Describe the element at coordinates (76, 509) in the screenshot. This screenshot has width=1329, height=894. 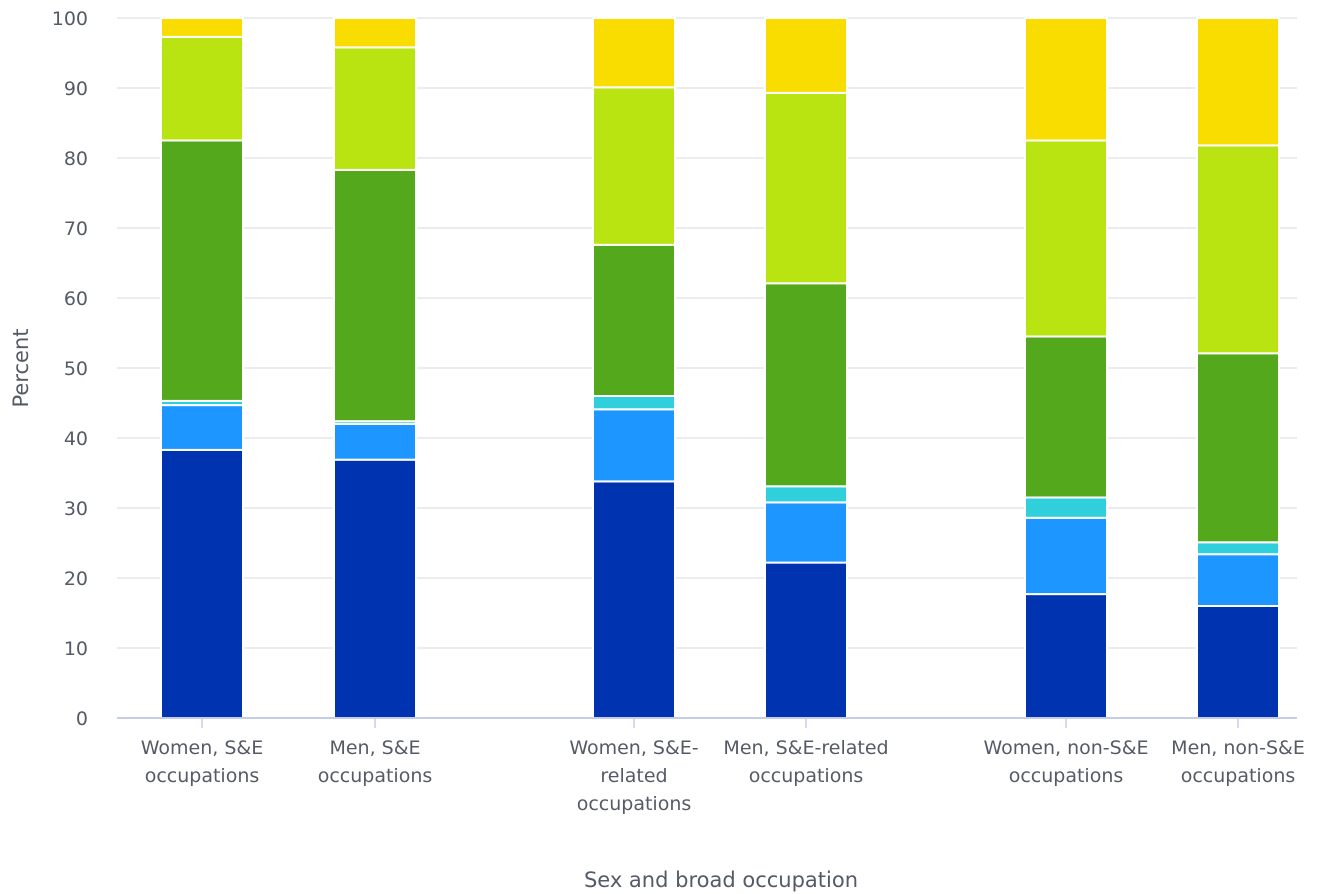
I see `y-tick-label: 30` at that location.